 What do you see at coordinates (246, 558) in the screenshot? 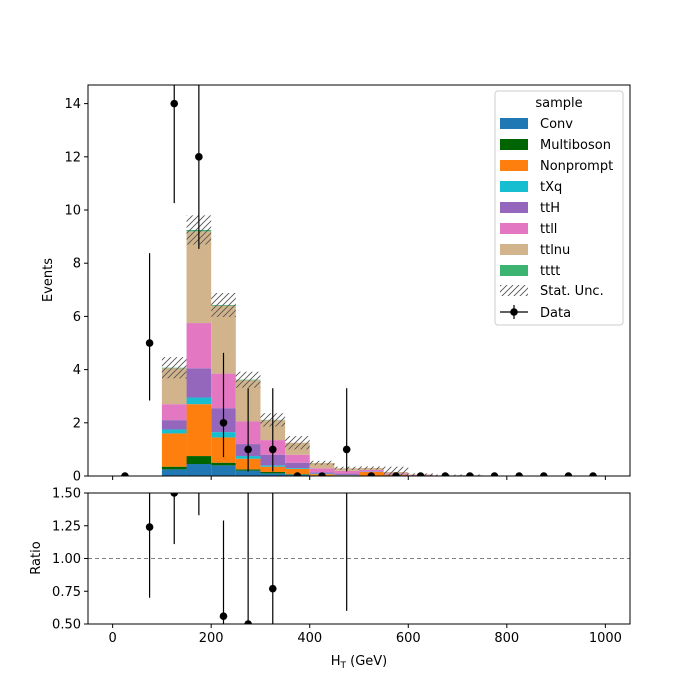
I see `ratio-points` at bounding box center [246, 558].